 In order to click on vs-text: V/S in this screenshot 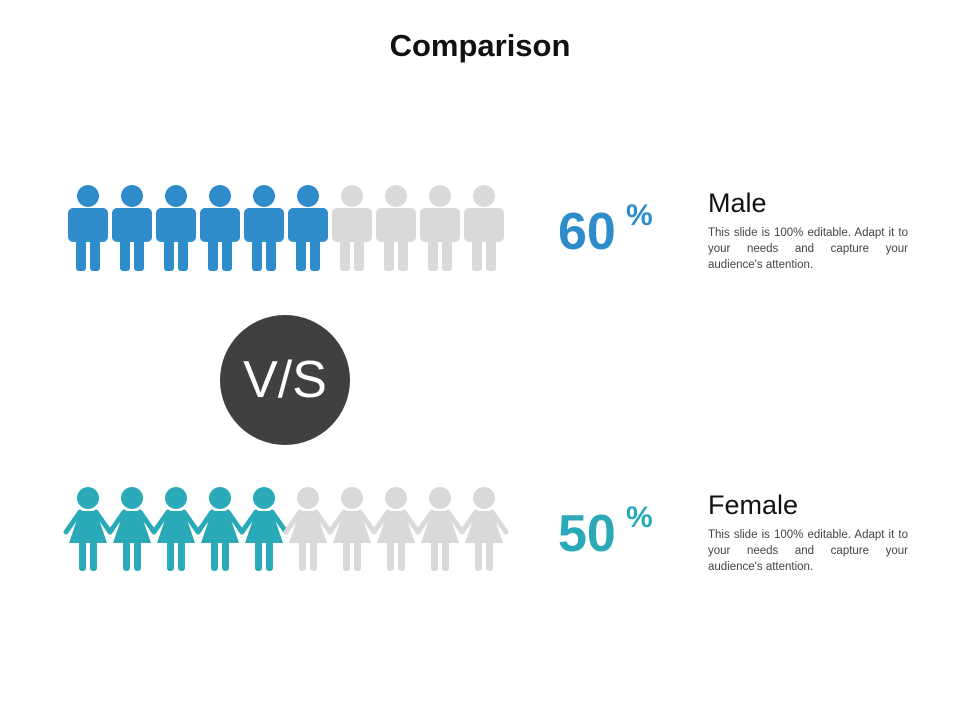, I will do `click(285, 380)`.